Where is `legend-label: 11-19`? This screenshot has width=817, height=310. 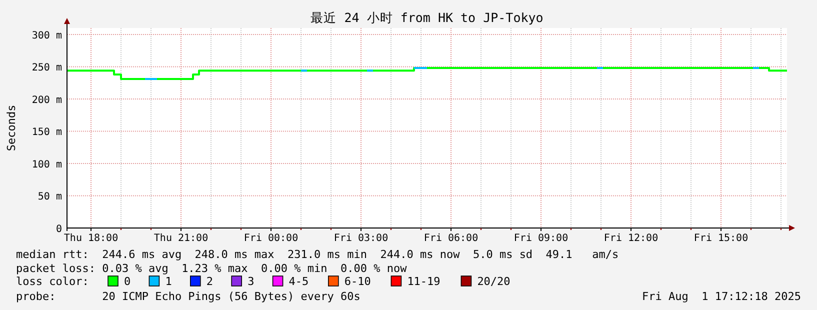 legend-label: 11-19 is located at coordinates (423, 281).